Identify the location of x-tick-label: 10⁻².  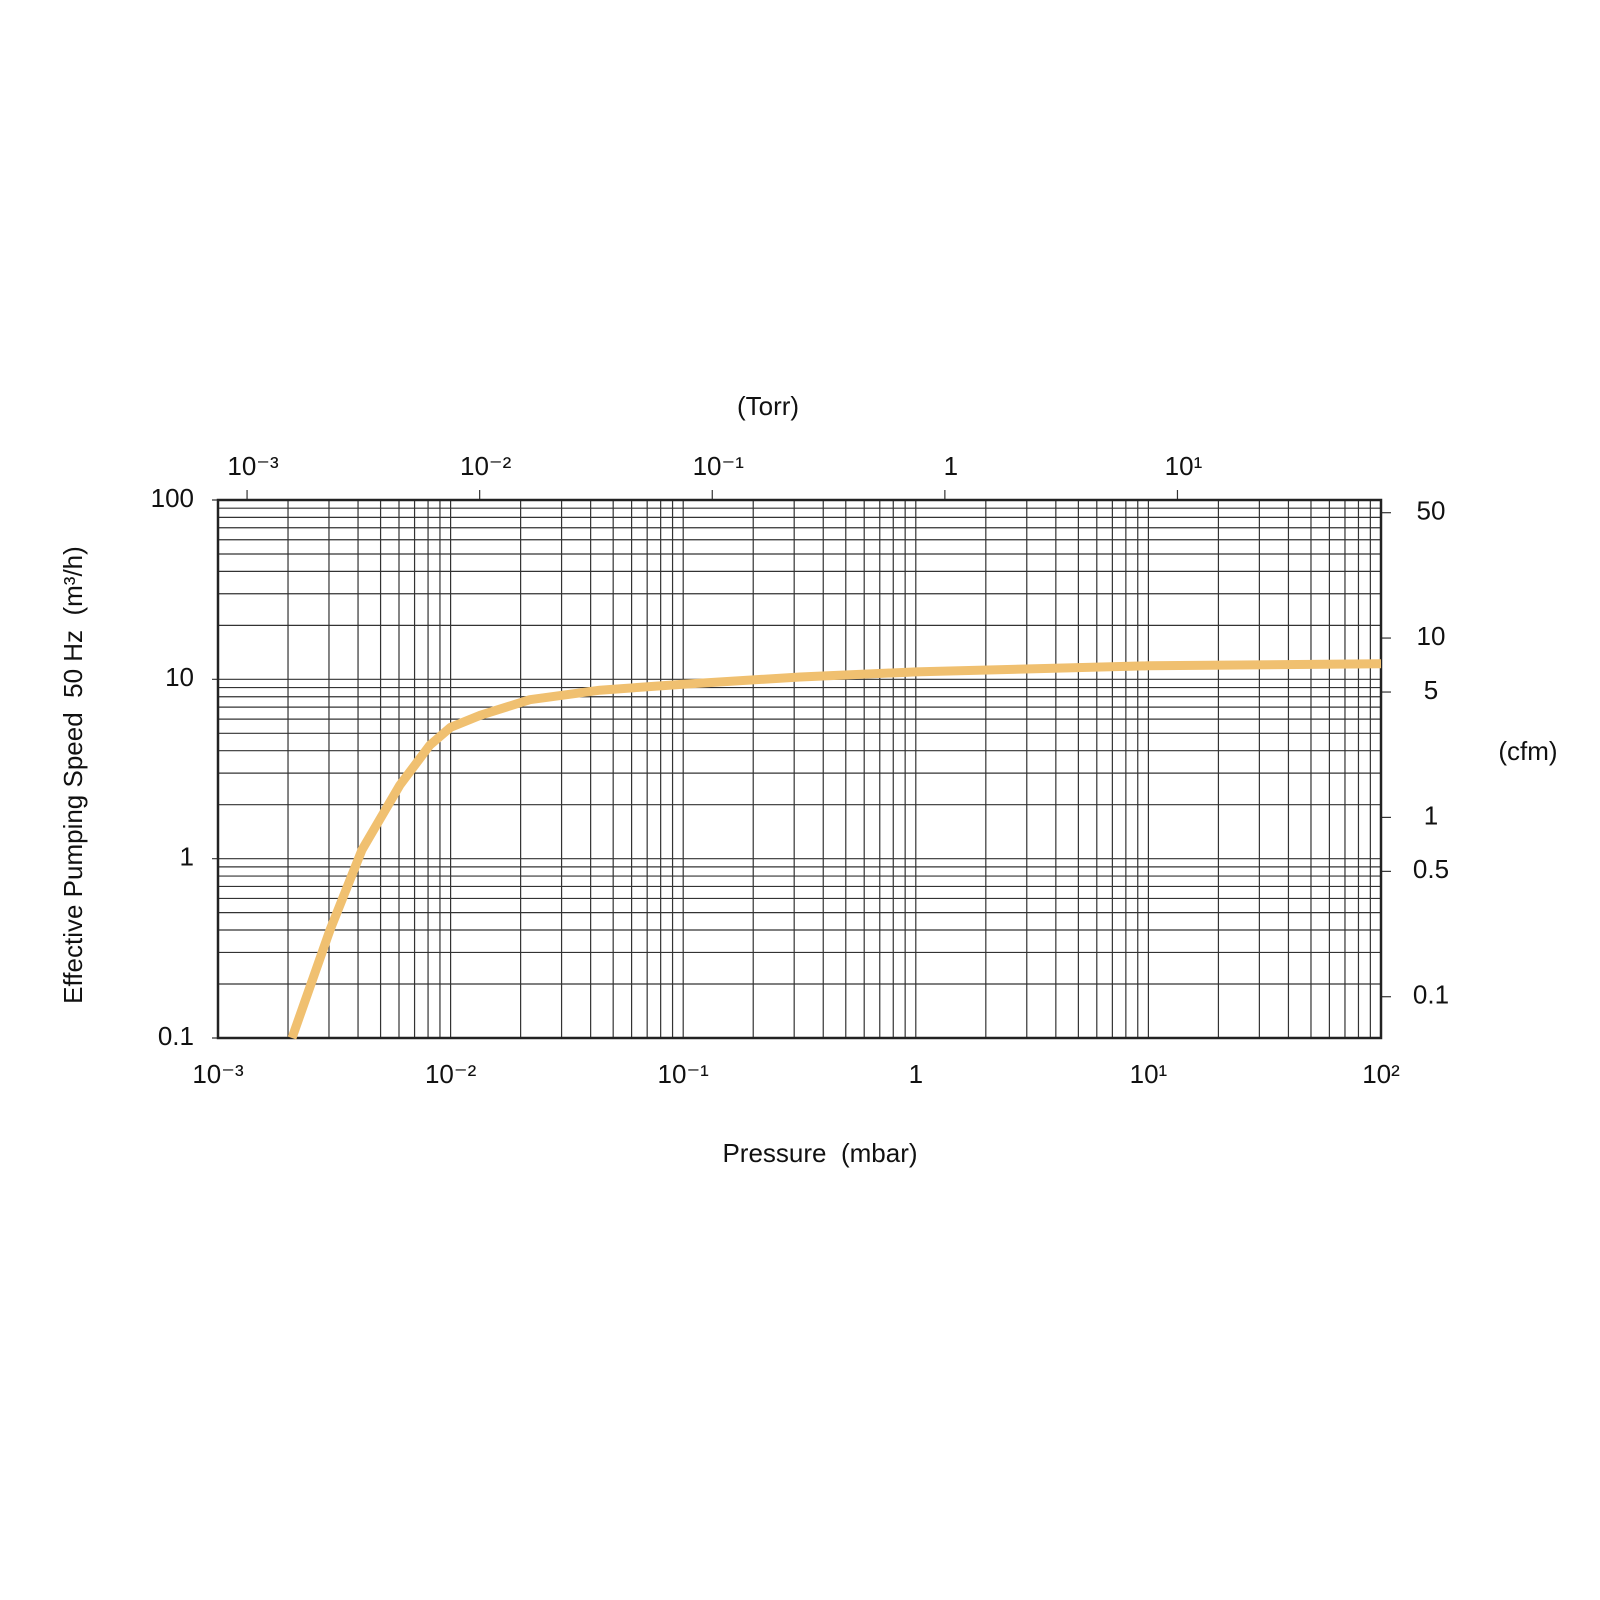
(451, 1074).